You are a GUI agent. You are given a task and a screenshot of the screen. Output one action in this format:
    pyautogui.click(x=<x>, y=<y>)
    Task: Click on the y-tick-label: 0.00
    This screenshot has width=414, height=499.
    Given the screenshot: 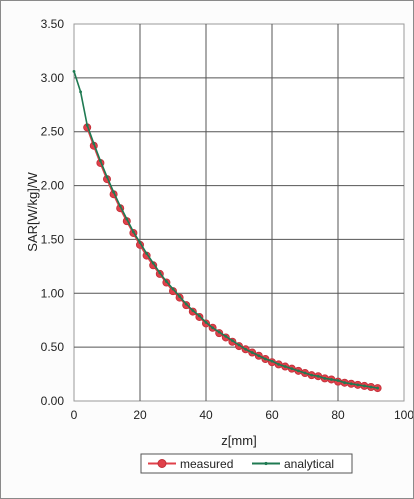 What is the action you would take?
    pyautogui.click(x=53, y=401)
    